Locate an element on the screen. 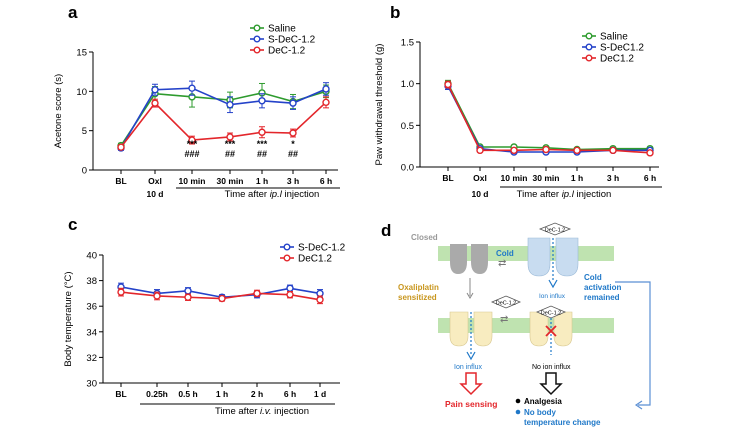 The height and width of the screenshot is (434, 739). cold-activation-line3: remained is located at coordinates (602, 297).